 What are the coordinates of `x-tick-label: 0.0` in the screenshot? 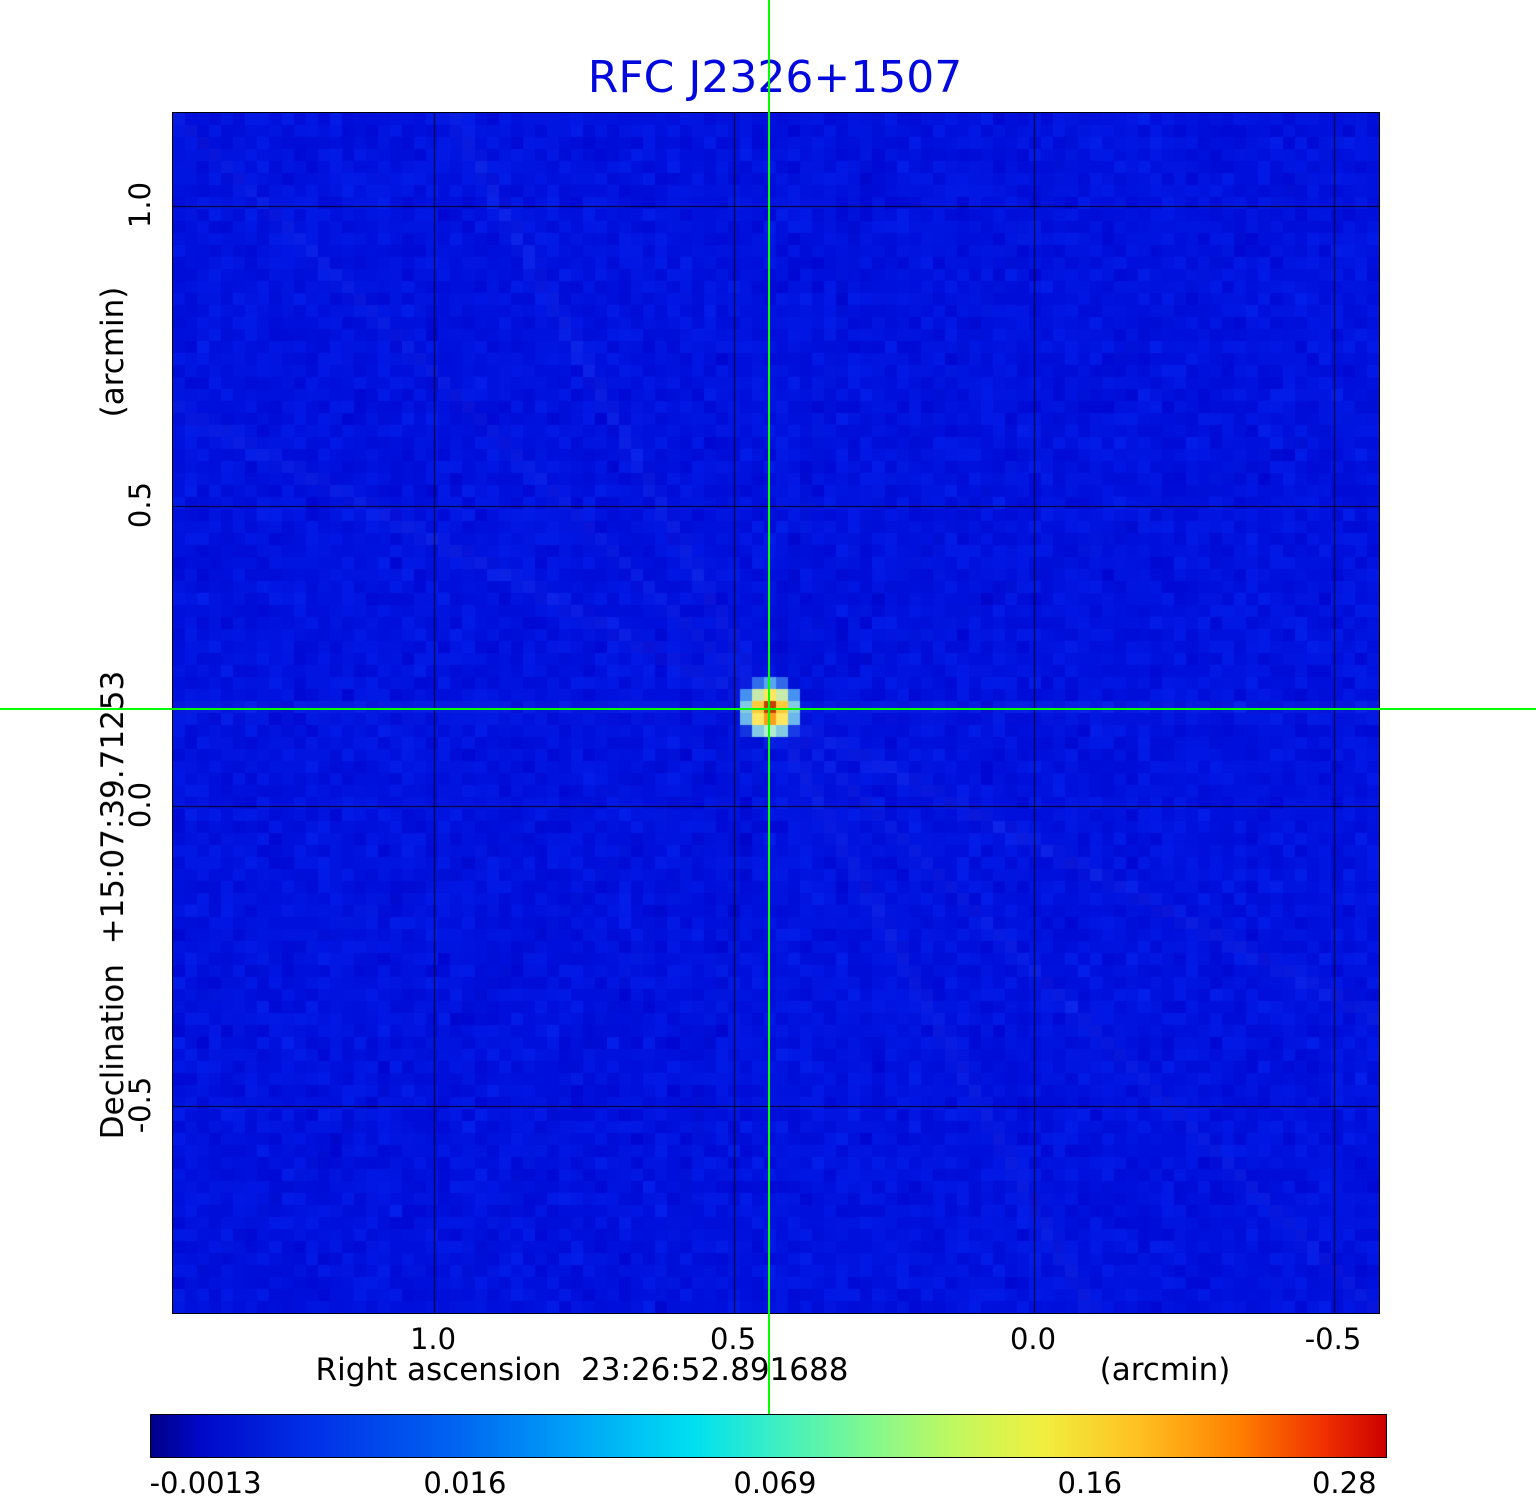 It's located at (1033, 1339).